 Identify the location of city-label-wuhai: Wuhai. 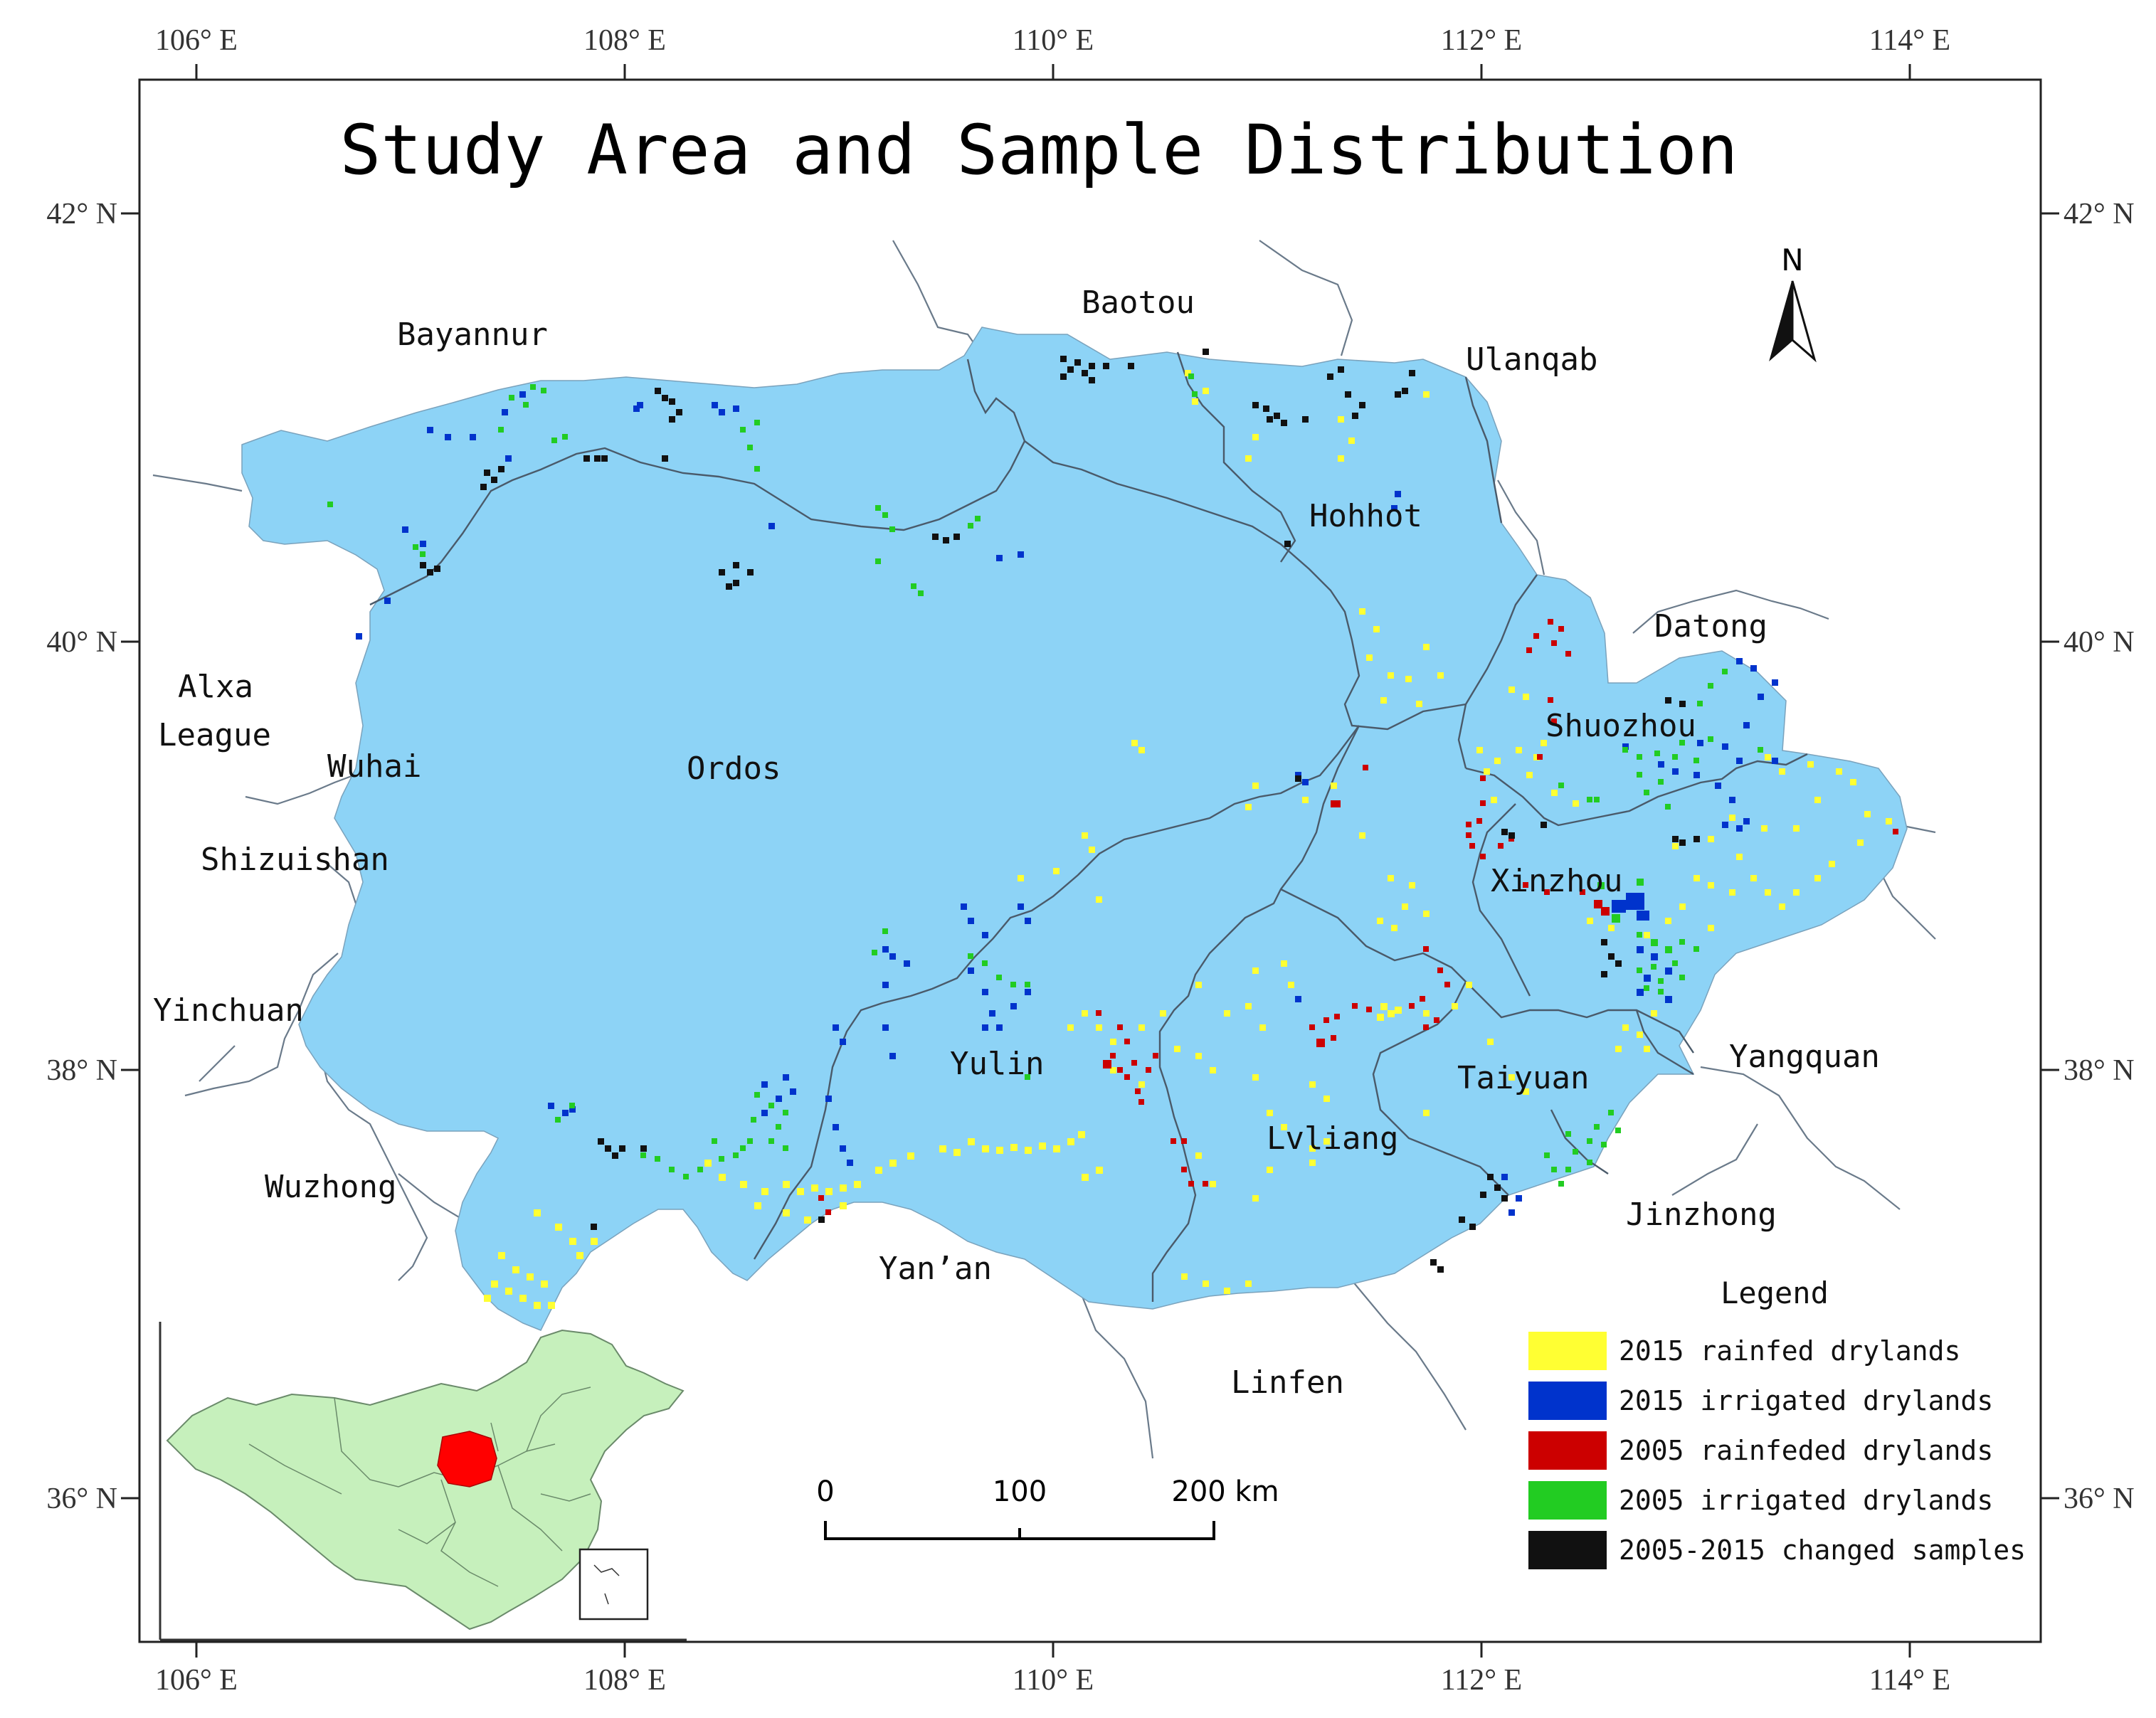
(374, 766).